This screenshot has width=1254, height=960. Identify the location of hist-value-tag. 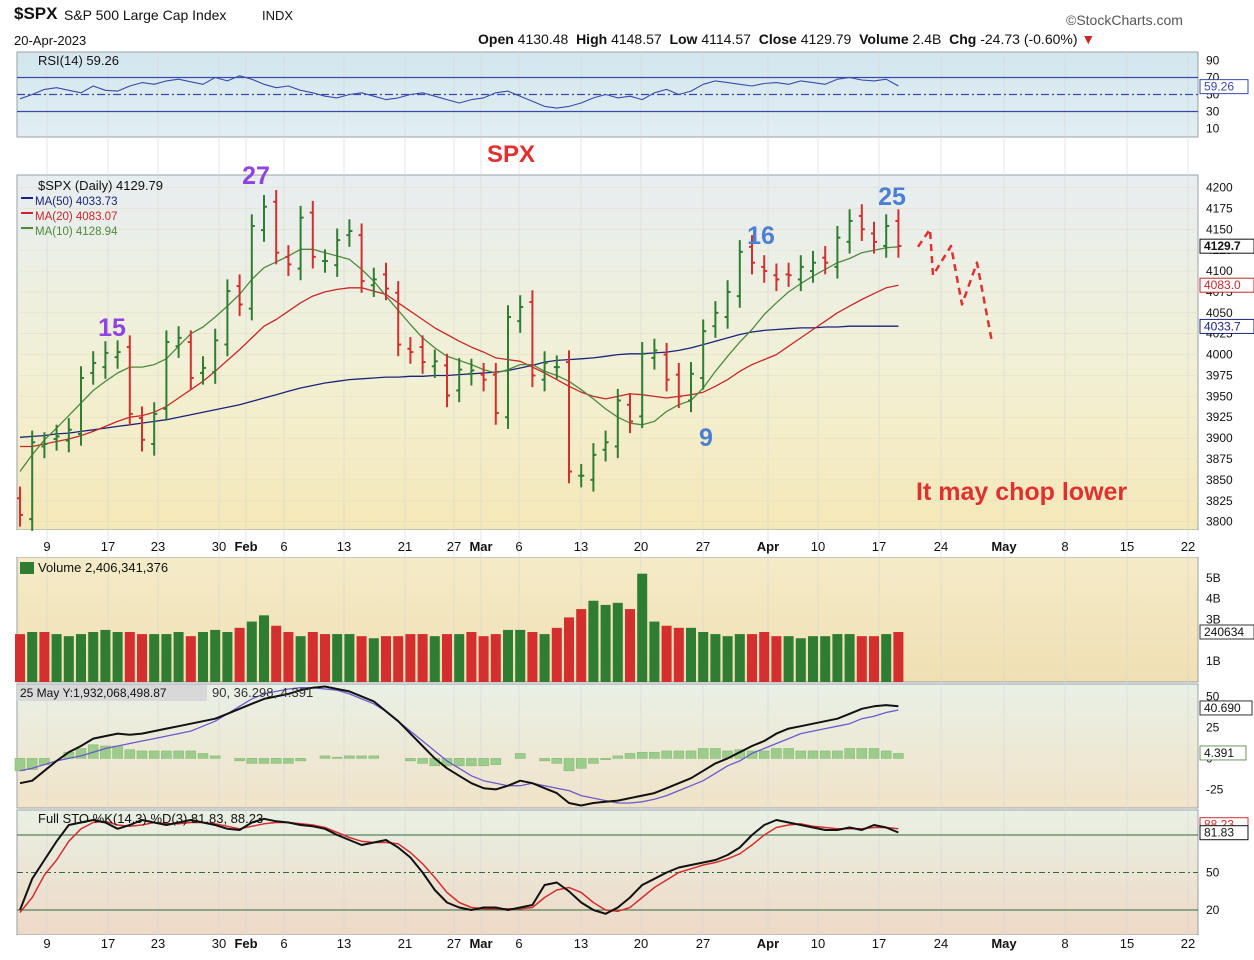
(1223, 753).